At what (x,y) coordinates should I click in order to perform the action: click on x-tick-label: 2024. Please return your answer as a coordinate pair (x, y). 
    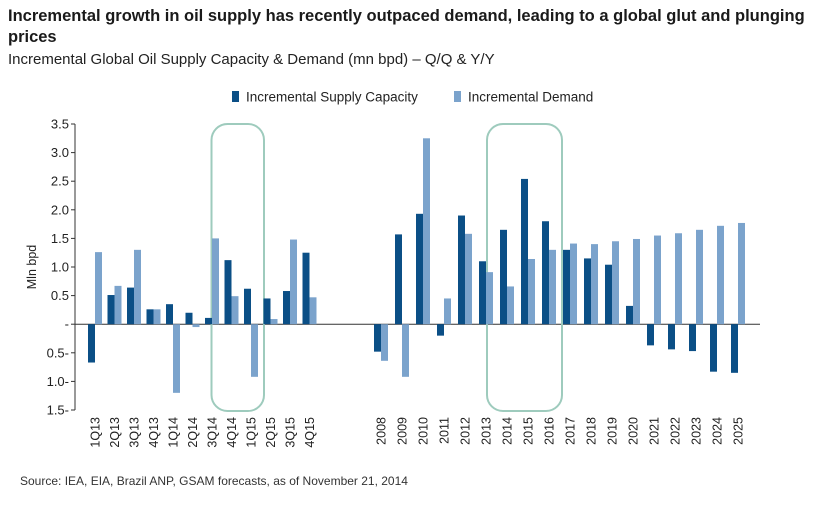
    Looking at the image, I should click on (718, 431).